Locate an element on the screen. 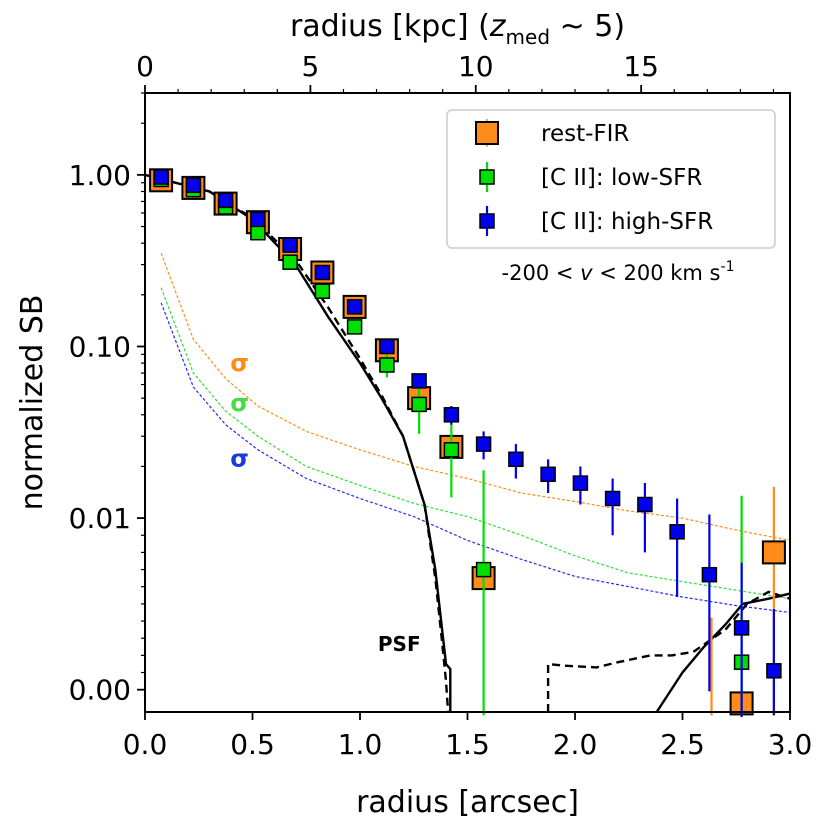 Image resolution: width=830 pixels, height=830 pixels. top-x-tick-label: 0 is located at coordinates (145, 66).